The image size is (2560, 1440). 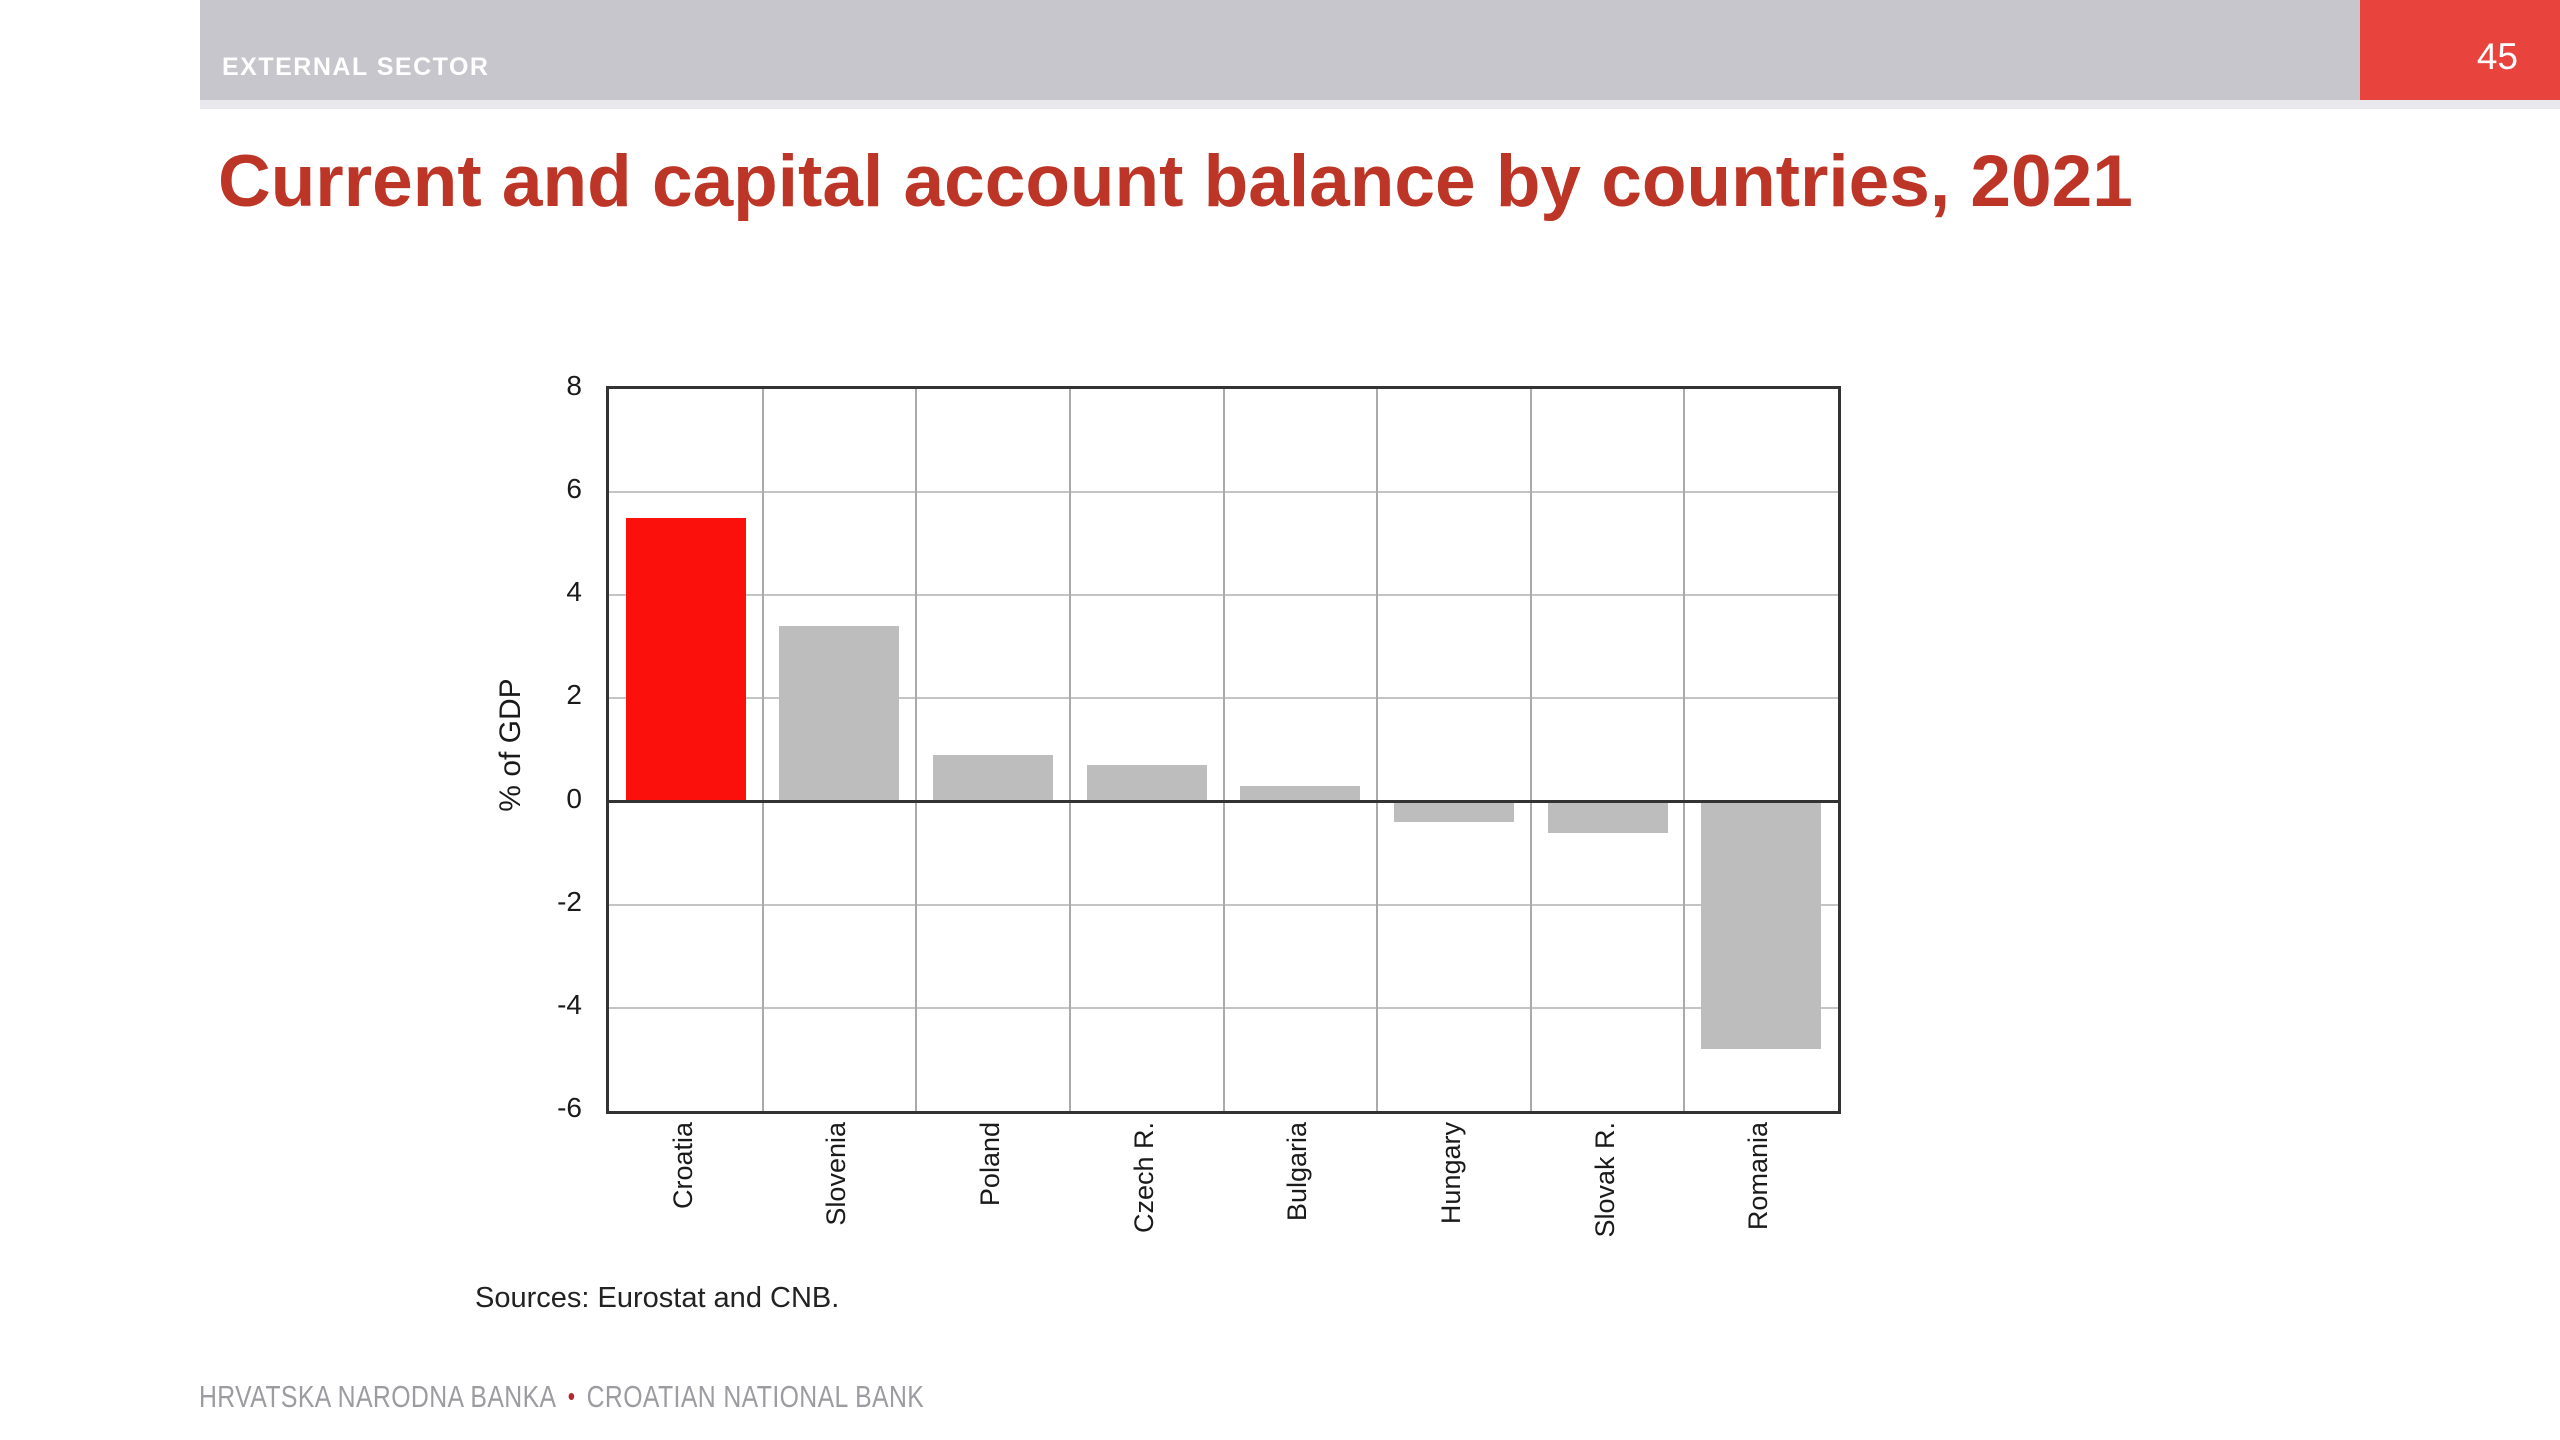 I want to click on bar-croatia, so click(x=685, y=659).